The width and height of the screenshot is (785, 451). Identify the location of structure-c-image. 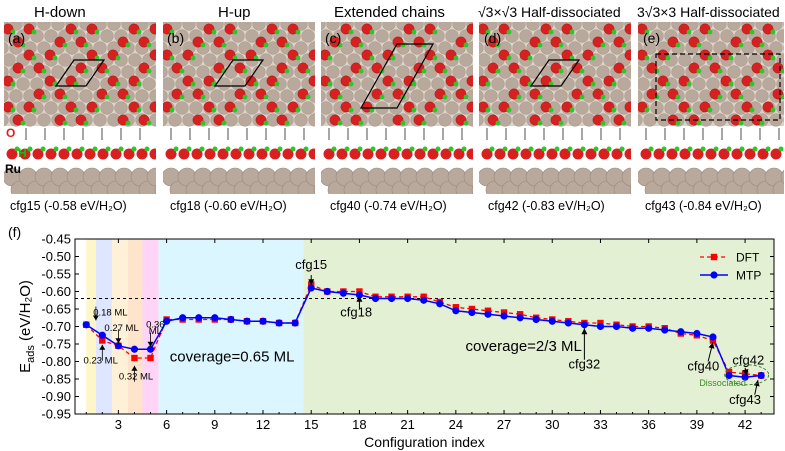
(401, 108).